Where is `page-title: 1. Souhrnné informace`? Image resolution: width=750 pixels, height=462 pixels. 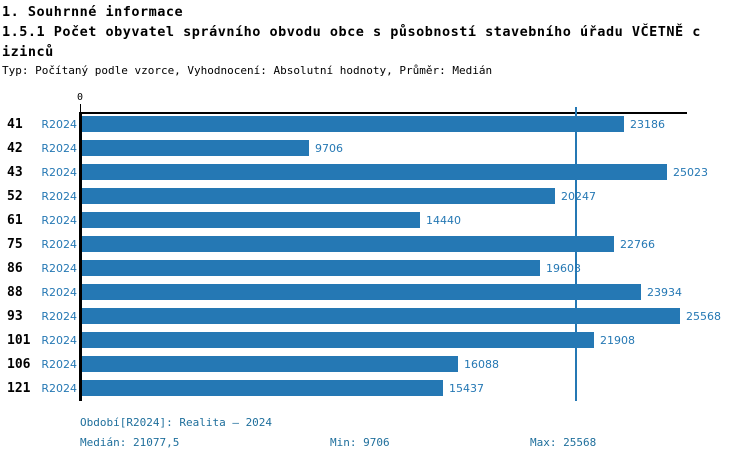 page-title: 1. Souhrnné informace is located at coordinates (93, 12).